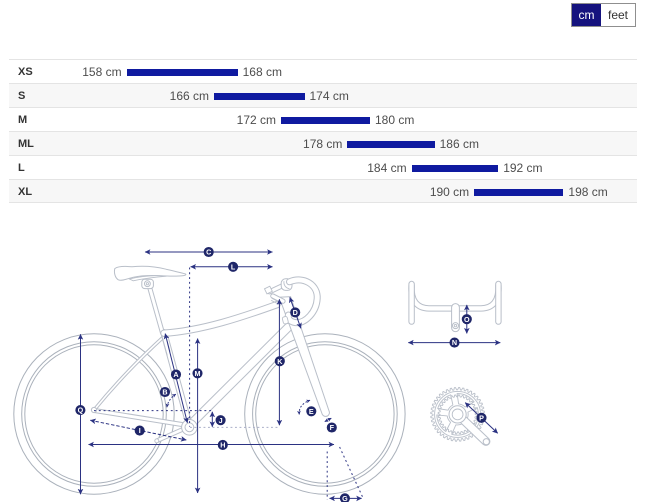 Image resolution: width=646 pixels, height=502 pixels. I want to click on svg-text: P, so click(481, 417).